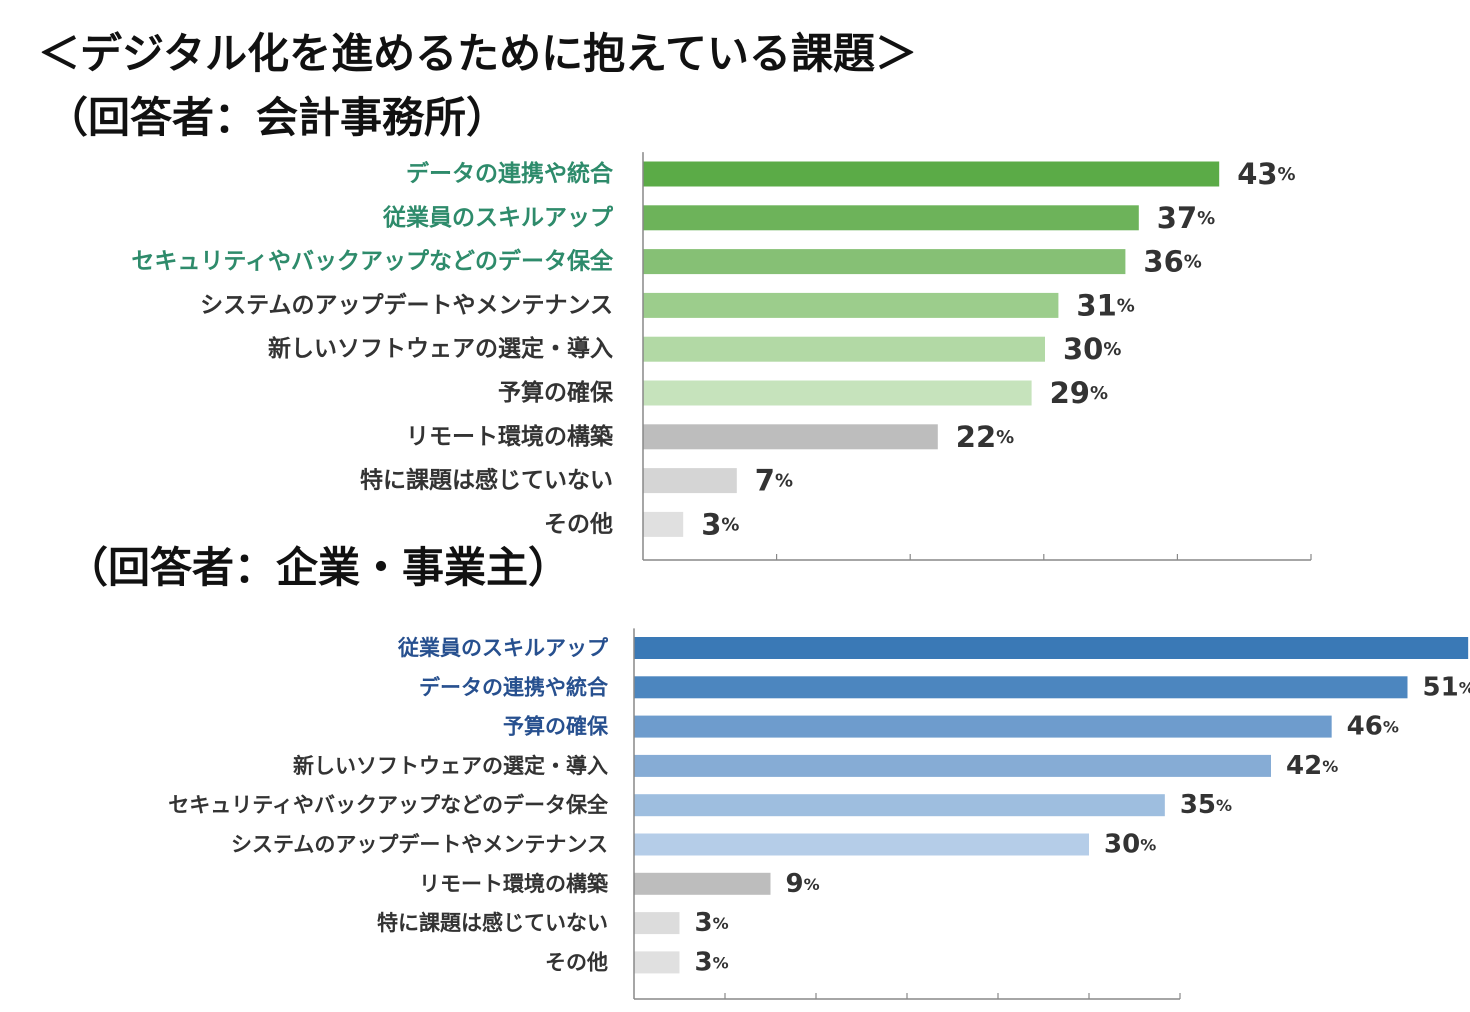 This screenshot has height=1012, width=1470. What do you see at coordinates (277, 117) in the screenshot?
I see `chart1-subtitle: （回答者：会計事務所）` at bounding box center [277, 117].